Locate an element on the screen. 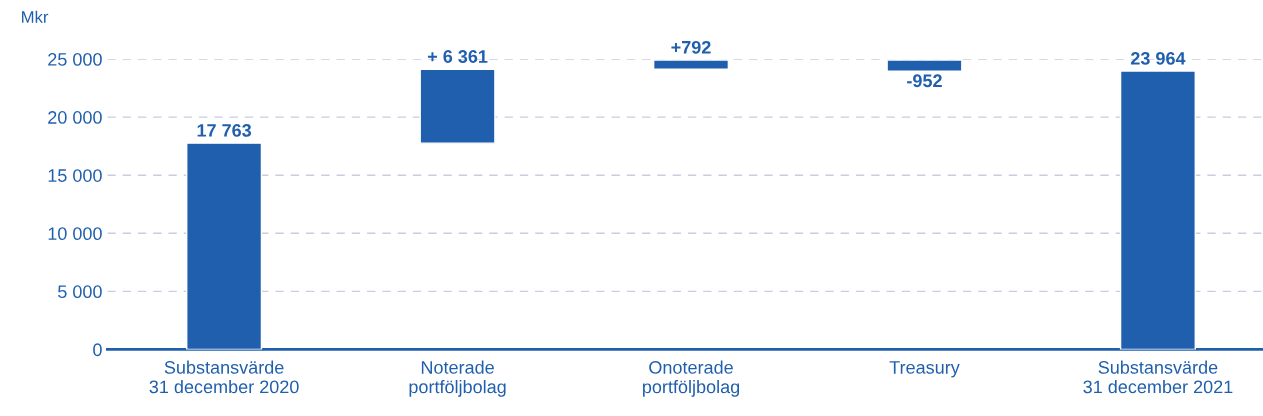 The image size is (1263, 416). x-tick-label: Noterade portföljbolag is located at coordinates (457, 378).